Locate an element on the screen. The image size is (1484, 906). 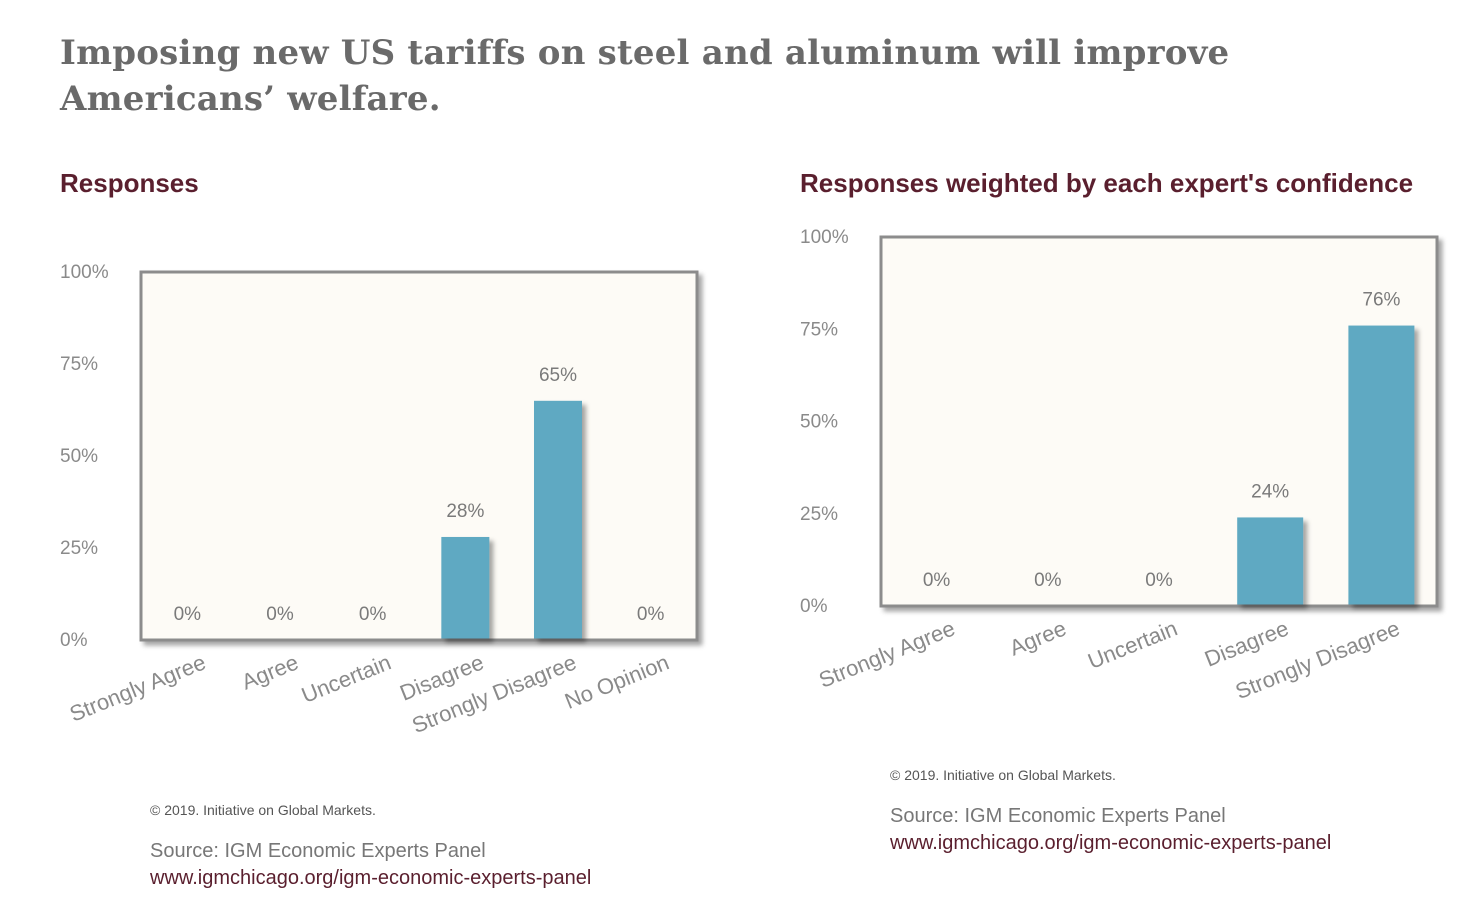
source-label-right: Source: IGM Economic Experts Panel is located at coordinates (1058, 816).